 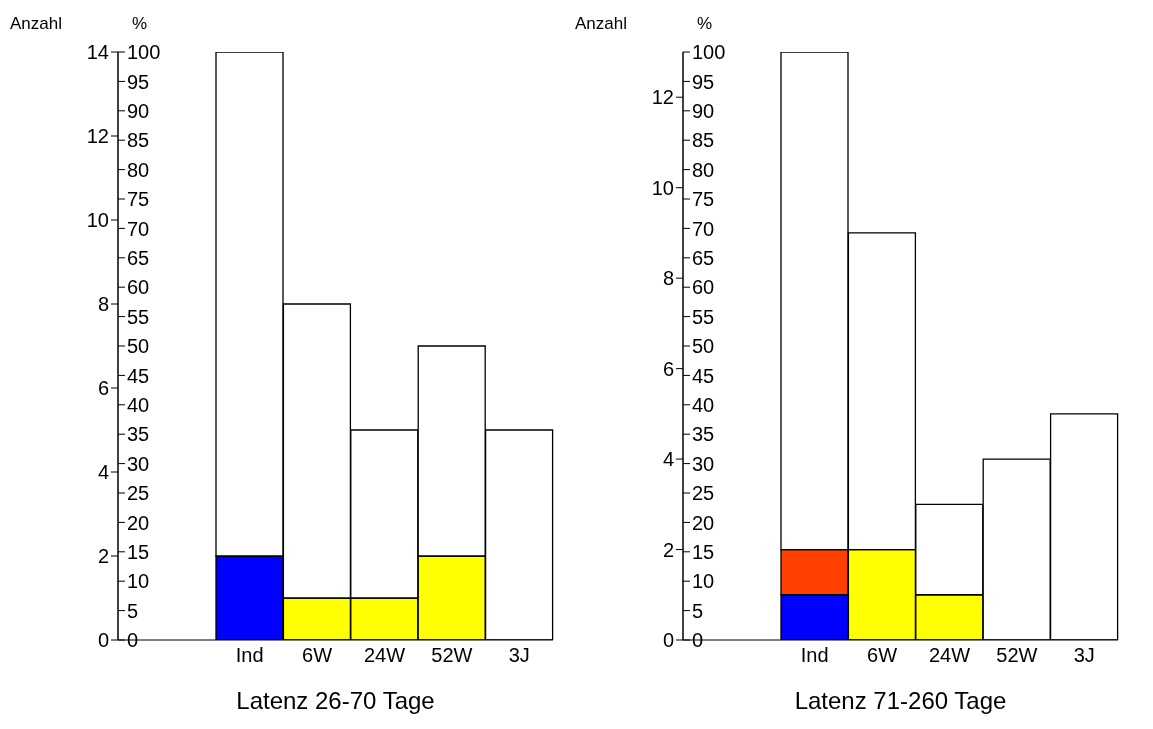 What do you see at coordinates (335, 700) in the screenshot?
I see `x-axis-title: Latenz 26-70 Tage` at bounding box center [335, 700].